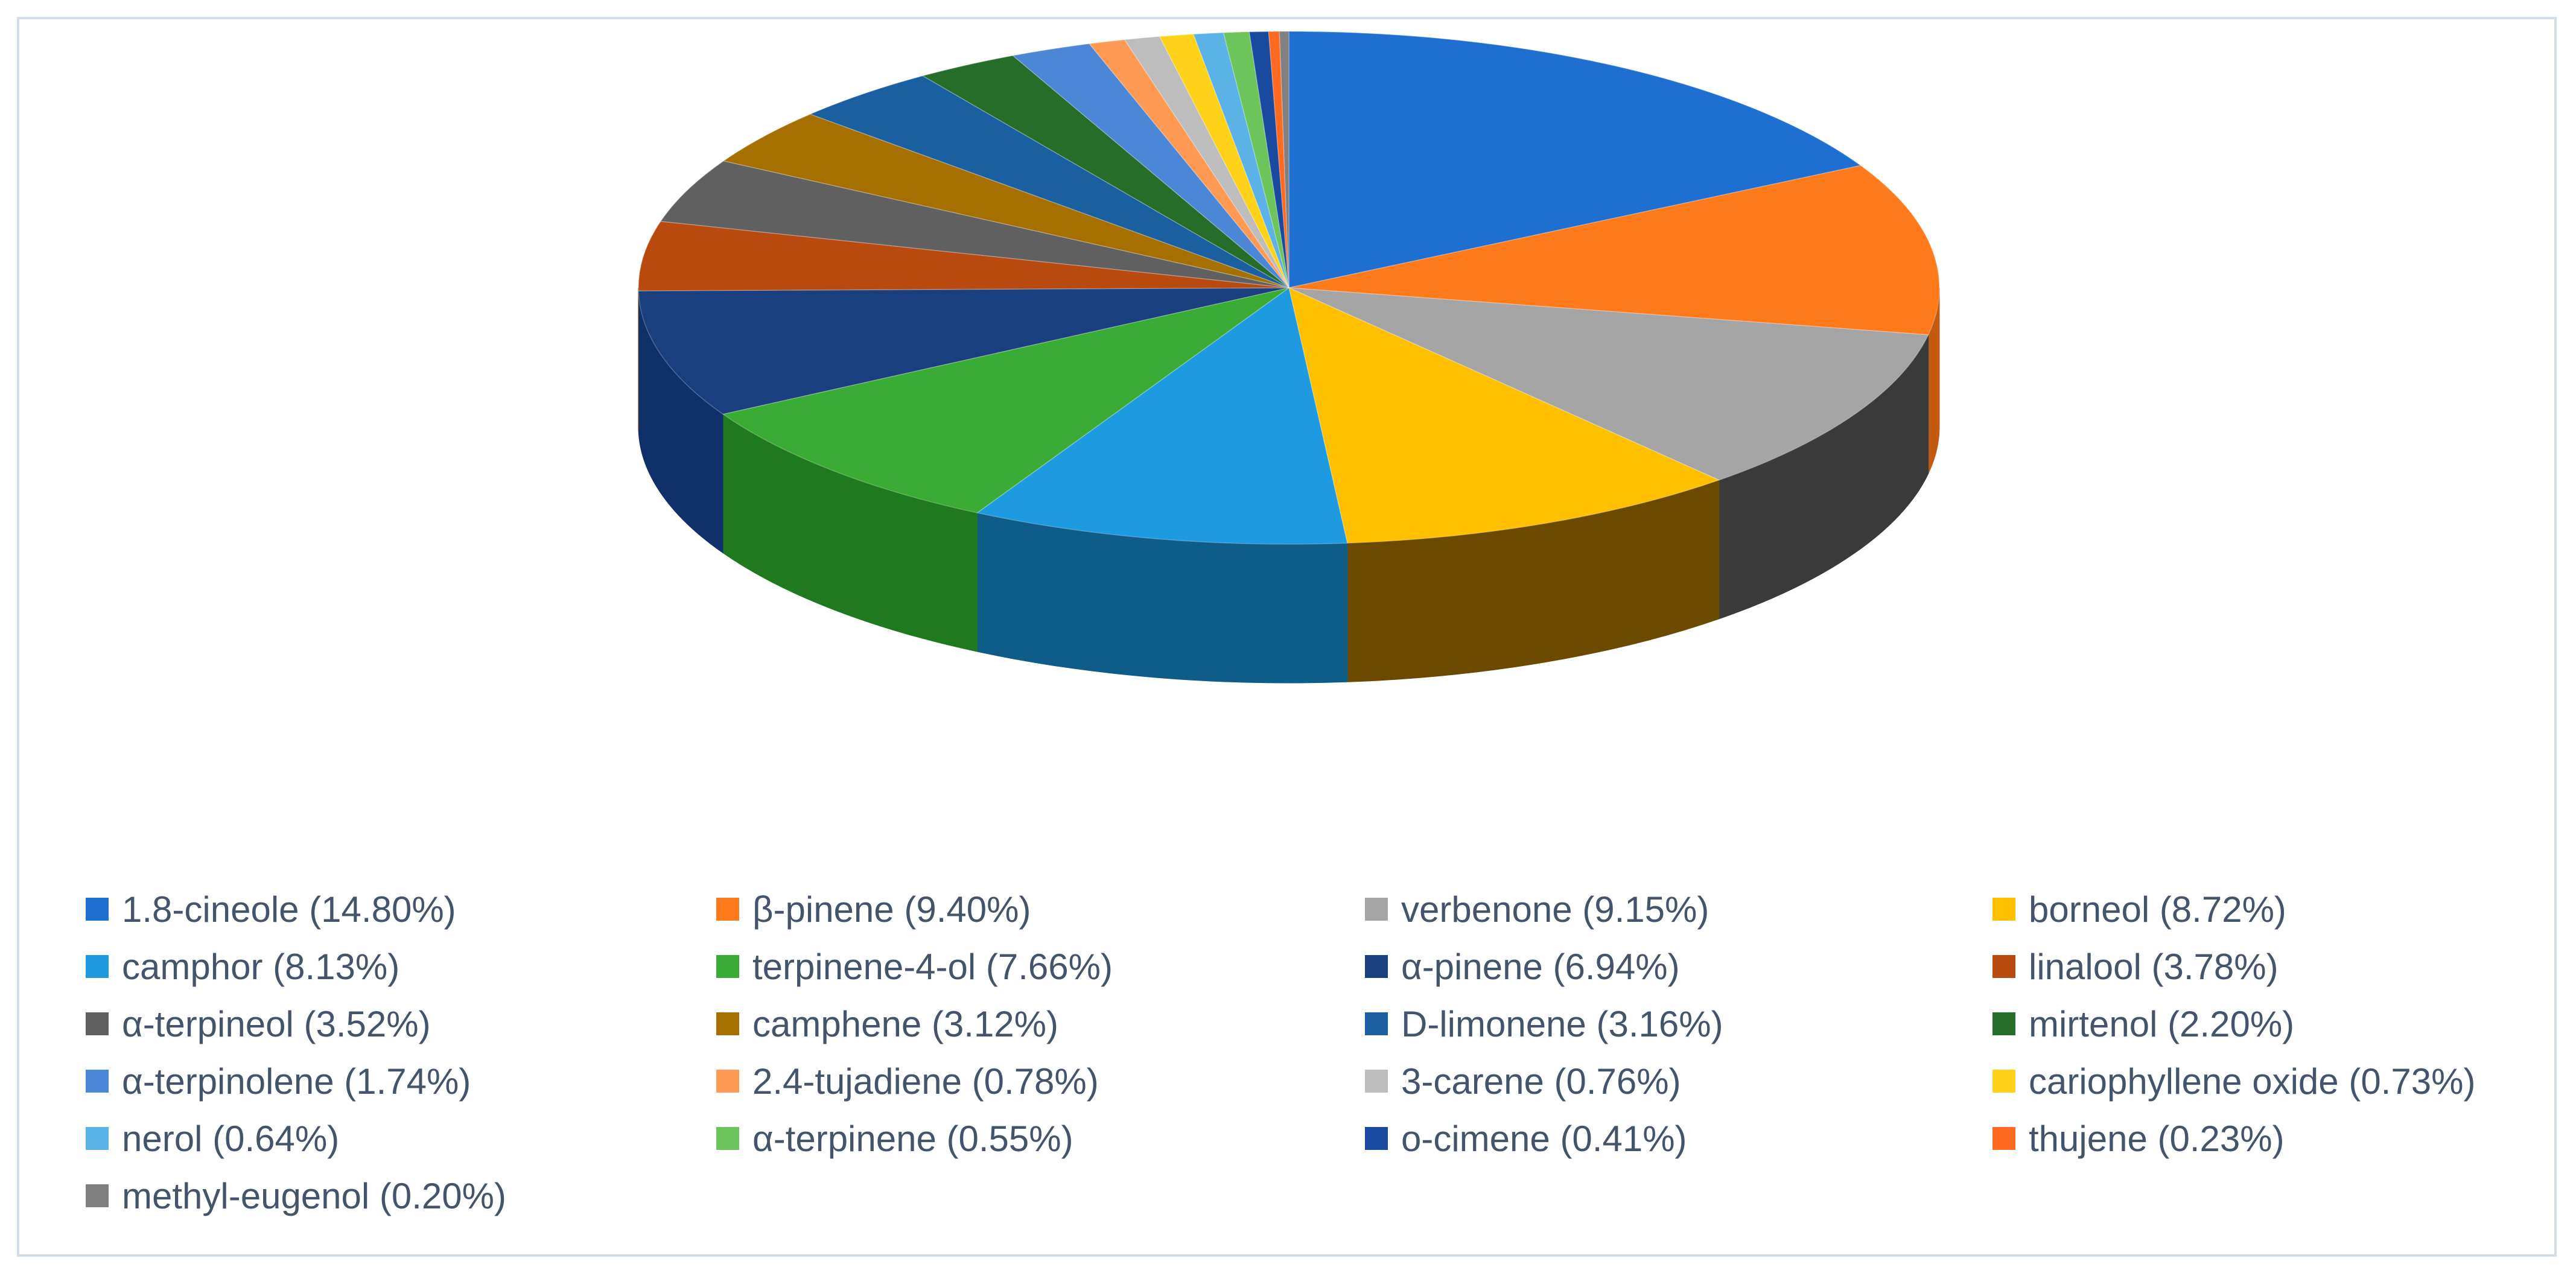 The width and height of the screenshot is (2576, 1276). What do you see at coordinates (1541, 966) in the screenshot?
I see `legend-label: α-pinene (6.94%)` at bounding box center [1541, 966].